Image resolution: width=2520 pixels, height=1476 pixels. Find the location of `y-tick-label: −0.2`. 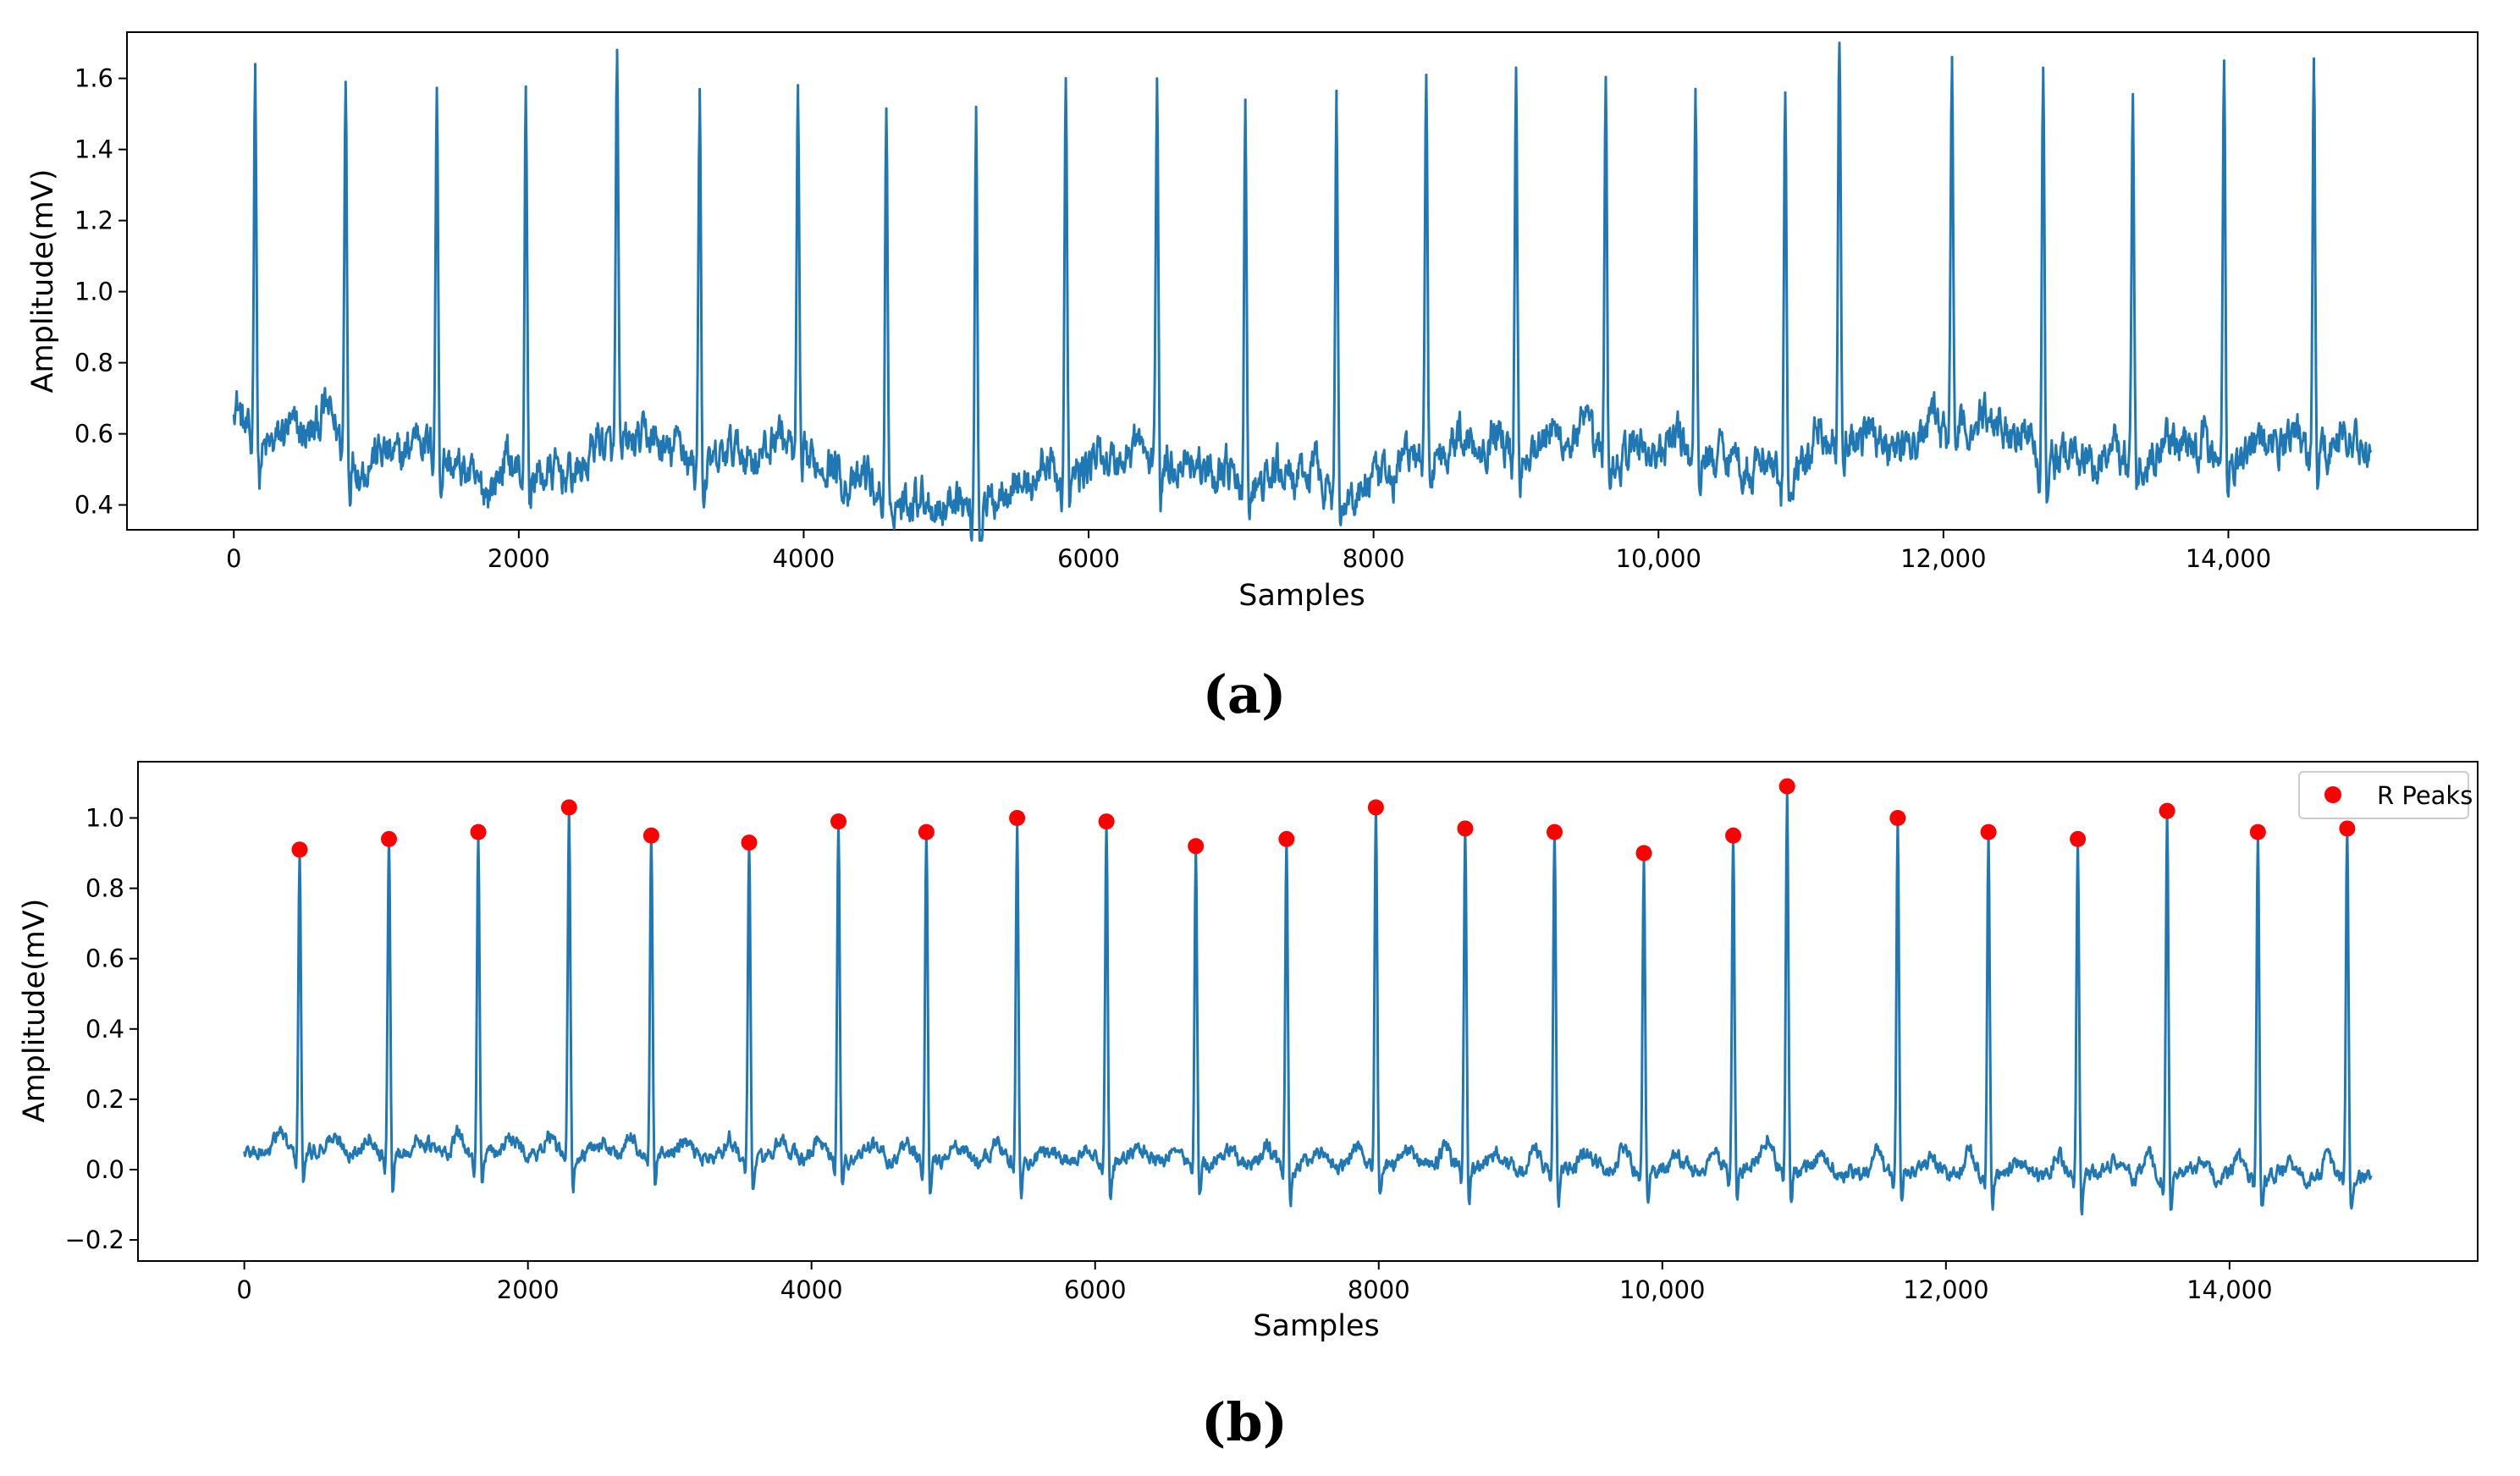

y-tick-label: −0.2 is located at coordinates (94, 1239).